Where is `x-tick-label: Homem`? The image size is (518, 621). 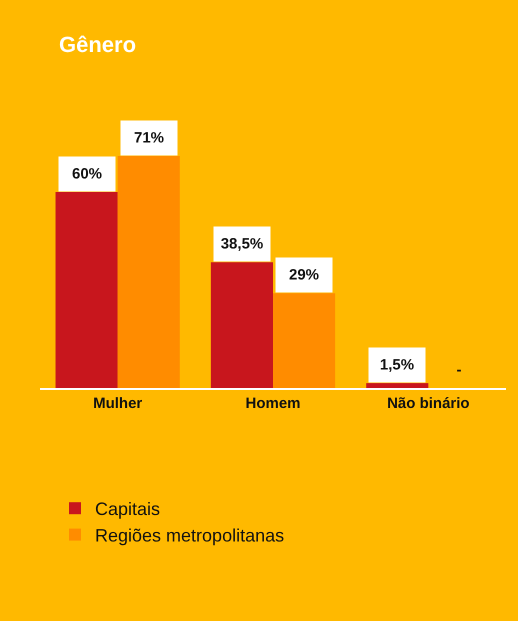
x-tick-label: Homem is located at coordinates (273, 403).